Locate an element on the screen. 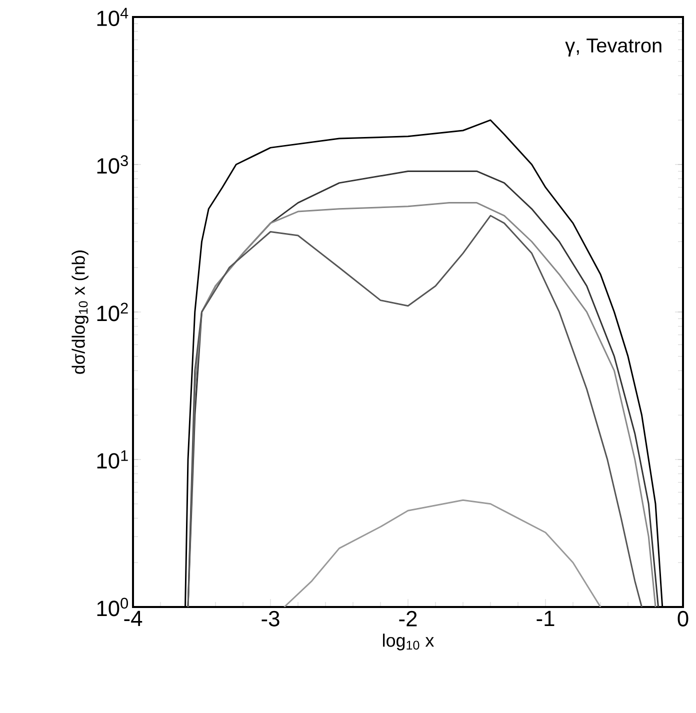 Image resolution: width=696 pixels, height=713 pixels. y-tick-label: 10$^{4}$ is located at coordinates (112, 17).